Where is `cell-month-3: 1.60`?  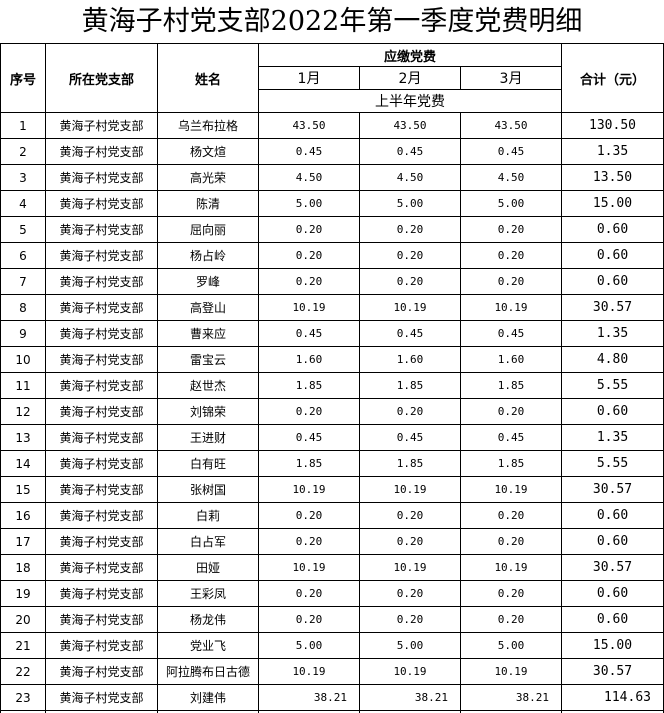
cell-month-3: 1.60 is located at coordinates (511, 359).